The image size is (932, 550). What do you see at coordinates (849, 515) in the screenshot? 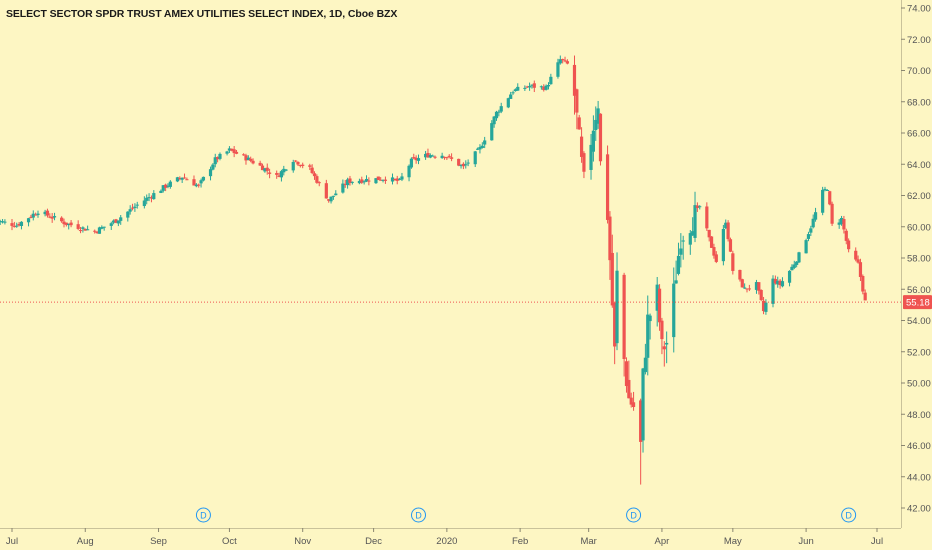
I see `dividend-marker` at bounding box center [849, 515].